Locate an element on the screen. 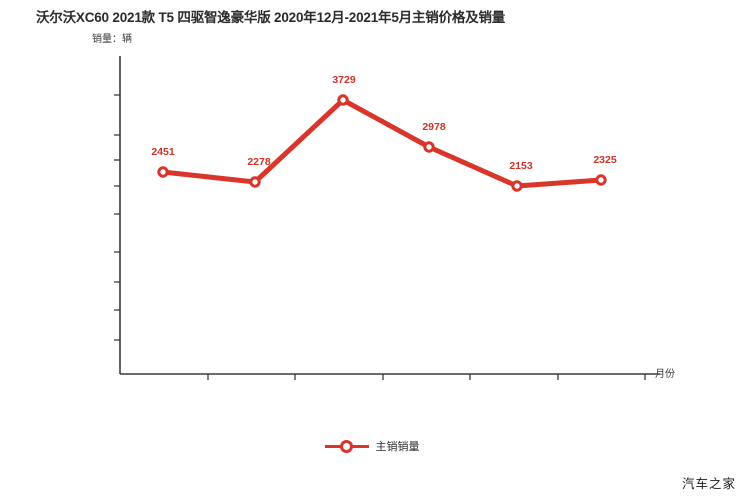 Image resolution: width=744 pixels, height=496 pixels. legend-dot-icon is located at coordinates (346, 446).